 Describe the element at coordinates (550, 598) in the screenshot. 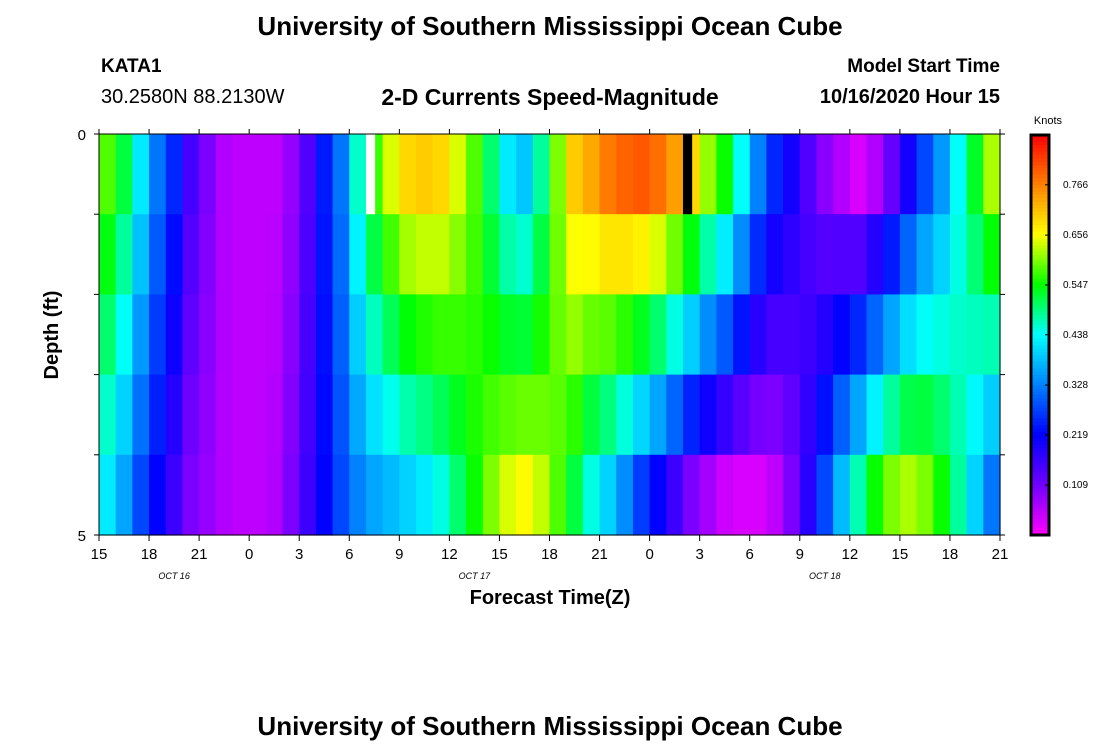

I see `x-axis-label: Forecast Time(Z)` at that location.